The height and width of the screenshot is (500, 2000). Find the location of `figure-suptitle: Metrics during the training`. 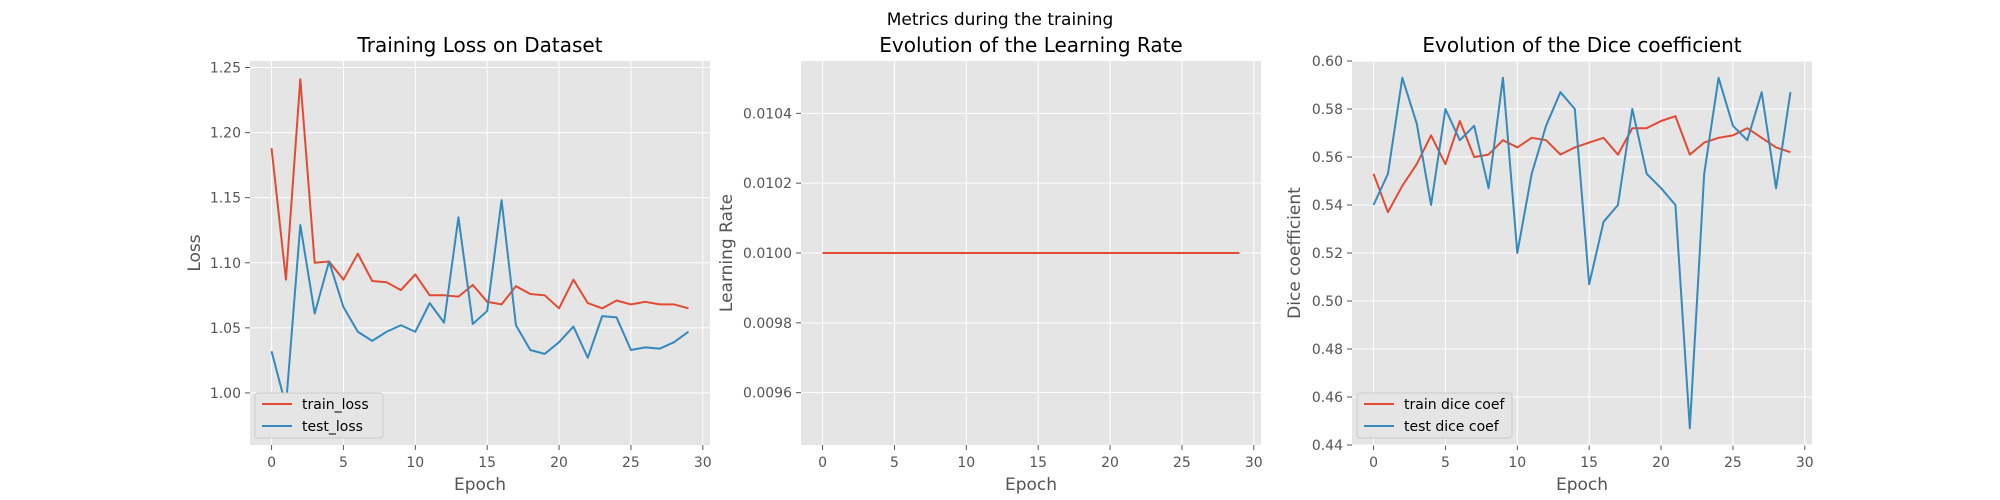

figure-suptitle: Metrics during the training is located at coordinates (1000, 20).